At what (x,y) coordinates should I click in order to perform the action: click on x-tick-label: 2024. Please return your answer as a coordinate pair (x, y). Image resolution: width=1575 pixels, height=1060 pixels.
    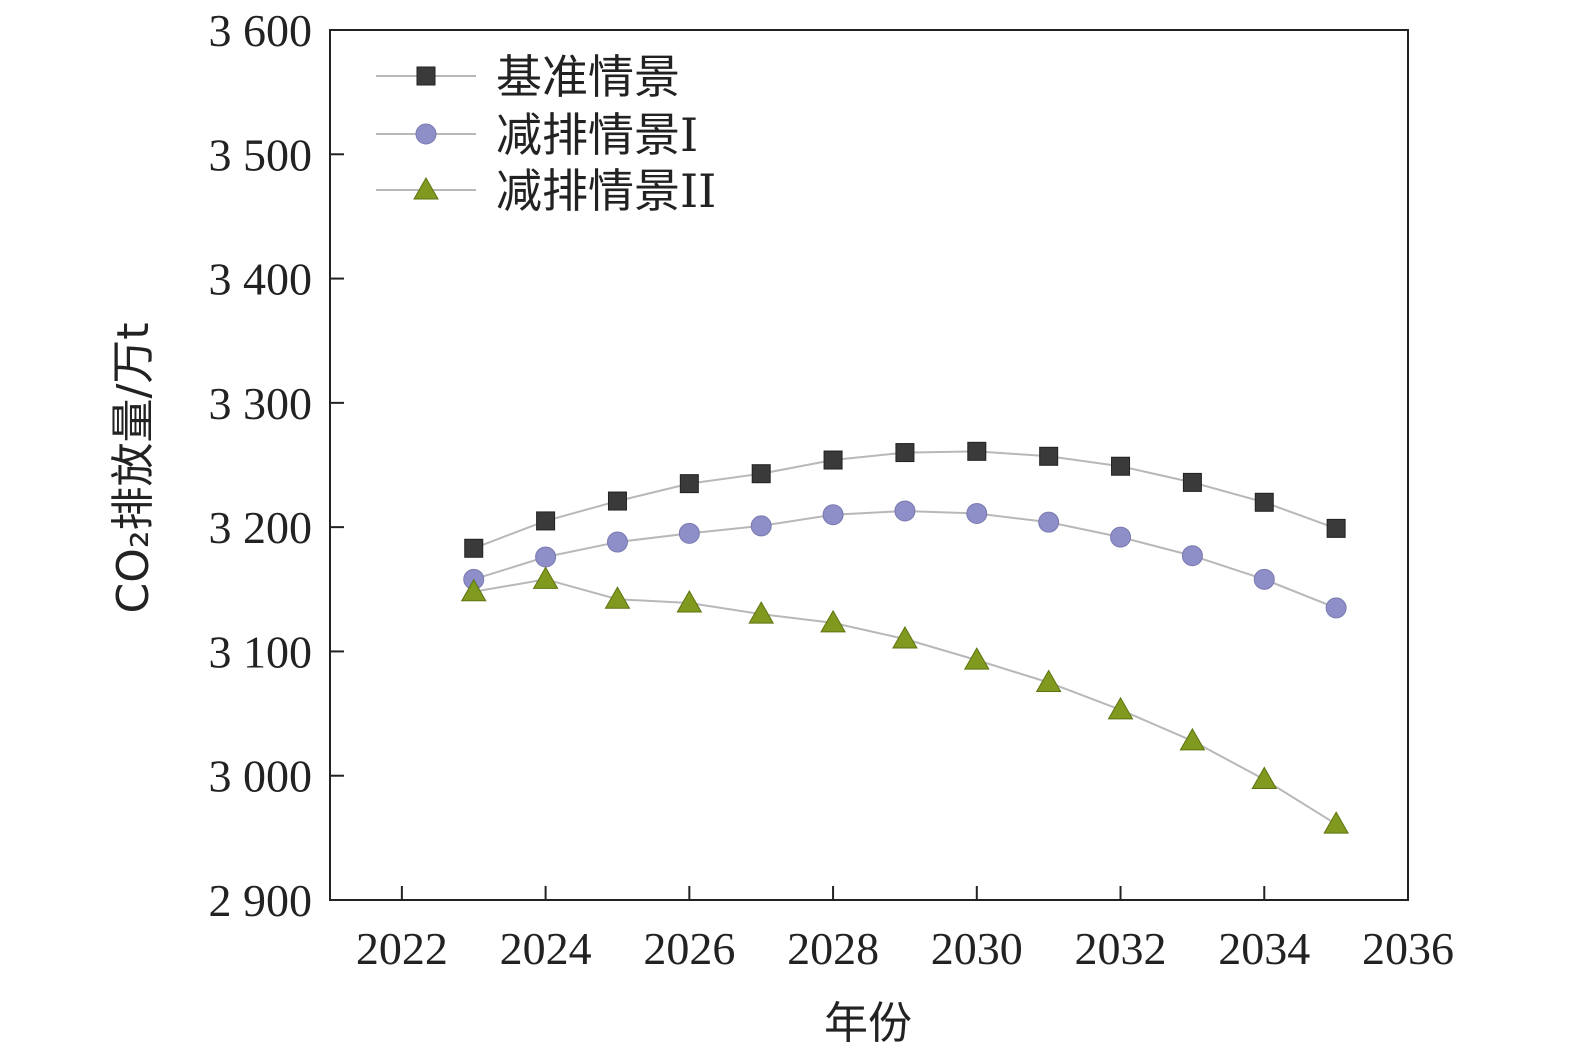
    Looking at the image, I should click on (546, 948).